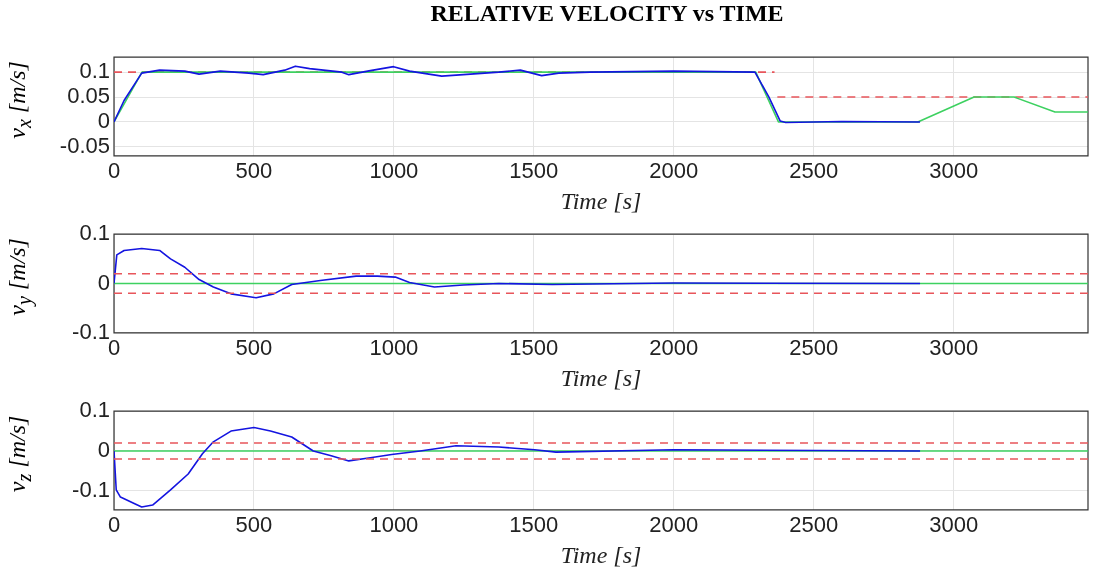 Image resolution: width=1094 pixels, height=572 pixels. What do you see at coordinates (84, 145) in the screenshot?
I see `y-tick-label: -0.05` at bounding box center [84, 145].